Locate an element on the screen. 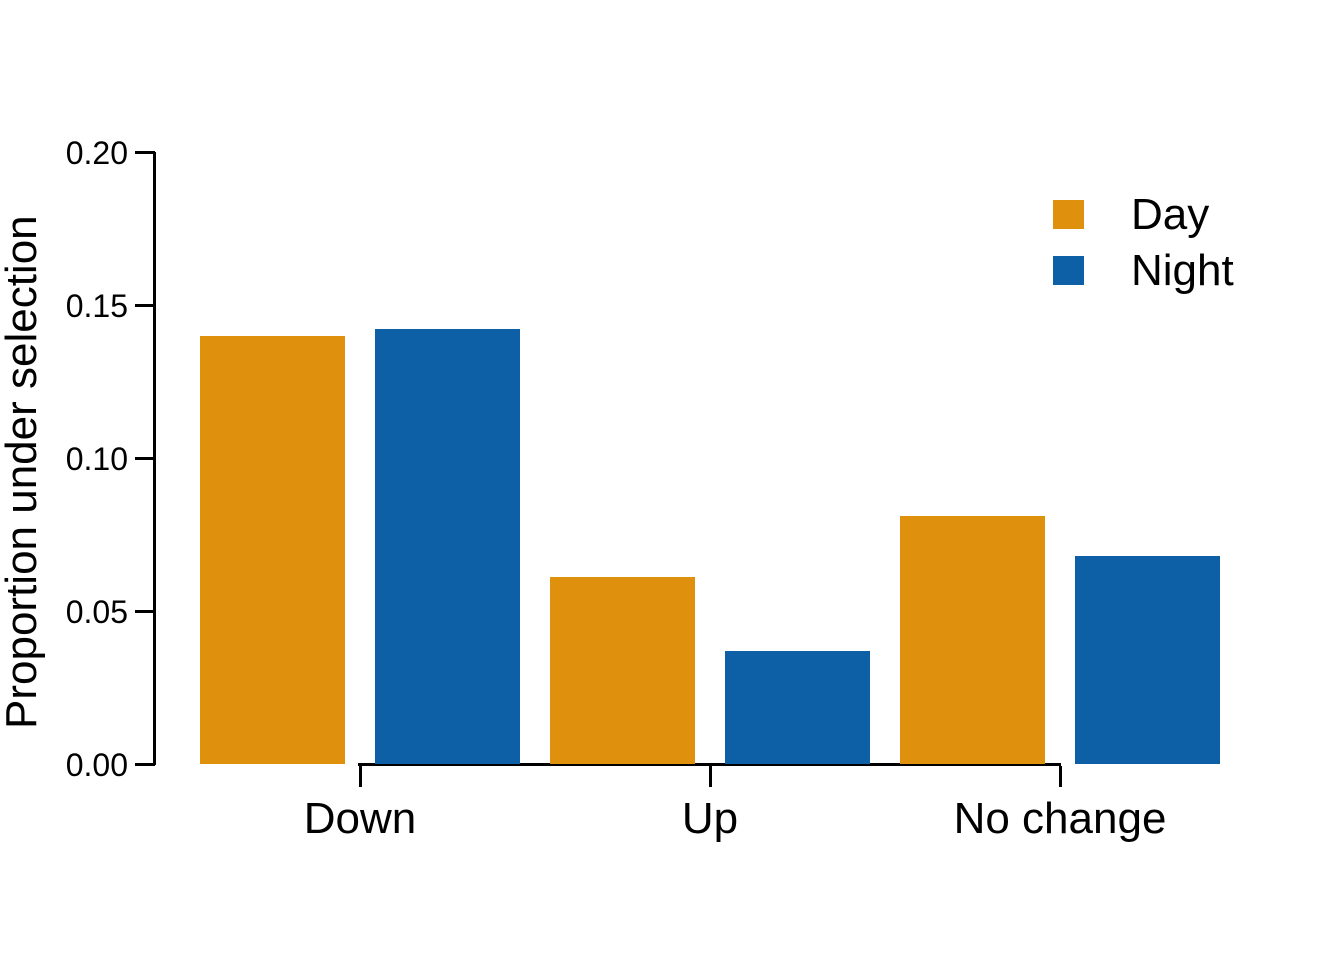 This screenshot has width=1344, height=960. bar-day-up is located at coordinates (622, 670).